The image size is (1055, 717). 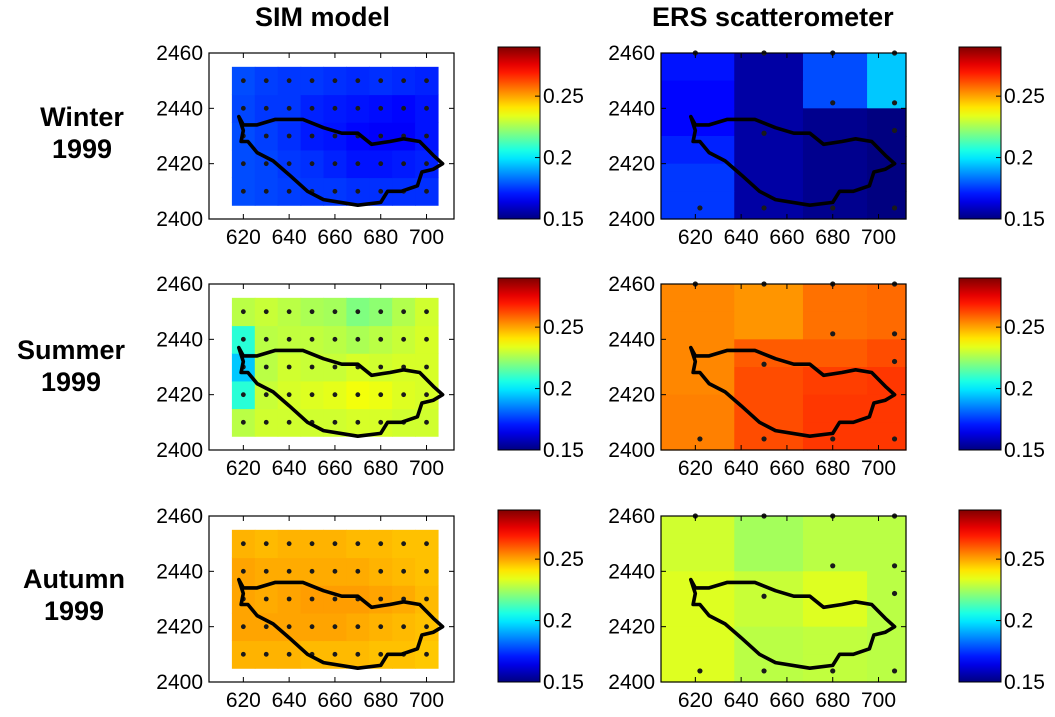 What do you see at coordinates (74, 595) in the screenshot?
I see `row-label-autumn: Autumn 1999` at bounding box center [74, 595].